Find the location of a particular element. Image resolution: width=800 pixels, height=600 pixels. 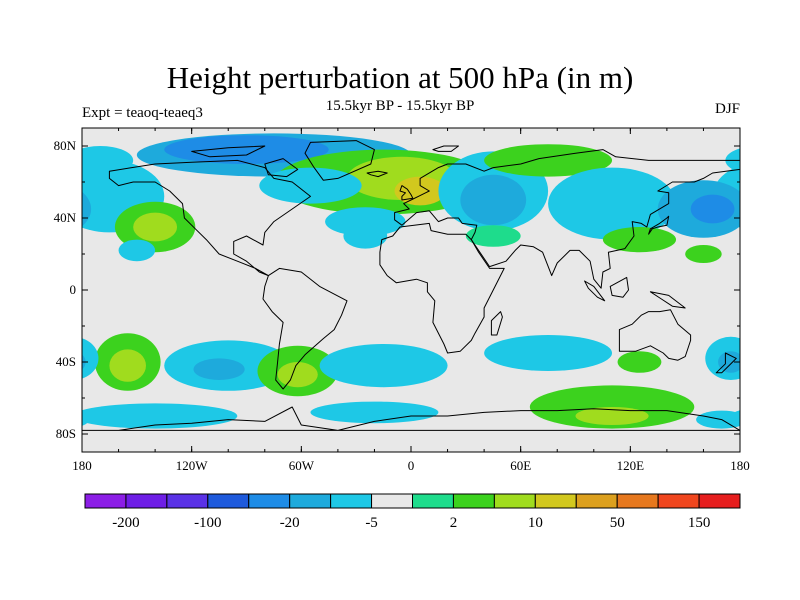

contour-north-america-arctic-negative is located at coordinates (797, 154).